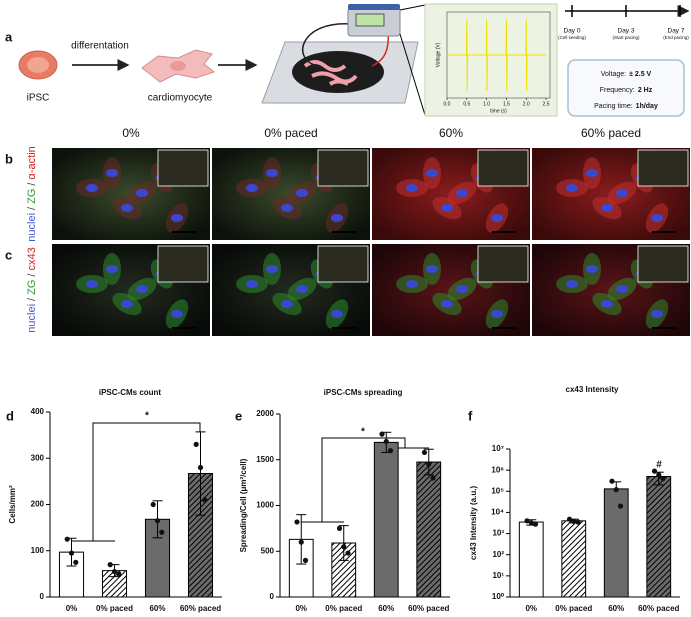 The image size is (691, 617). Describe the element at coordinates (497, 512) in the screenshot. I see `y-tick-label: 10⁴` at that location.